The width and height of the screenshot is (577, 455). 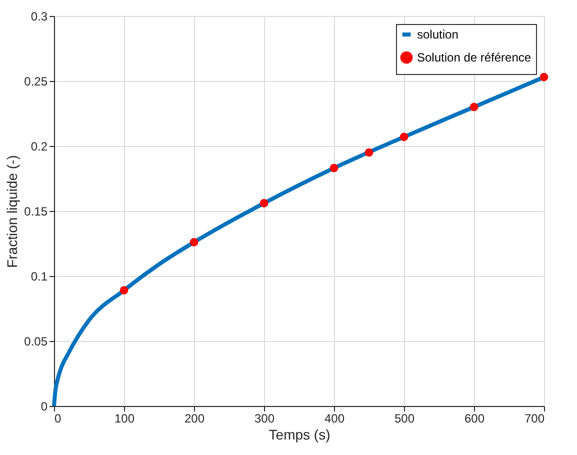 I want to click on x-tick-label: 200, so click(x=194, y=419).